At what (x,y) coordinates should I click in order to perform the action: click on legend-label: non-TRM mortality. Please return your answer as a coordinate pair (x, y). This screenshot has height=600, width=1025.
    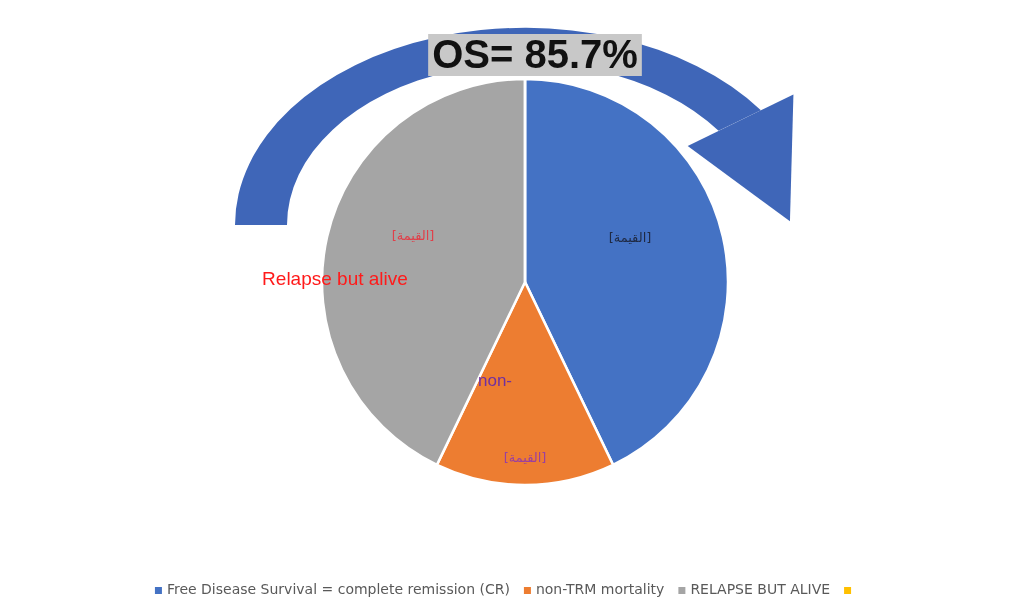
    Looking at the image, I should click on (600, 589).